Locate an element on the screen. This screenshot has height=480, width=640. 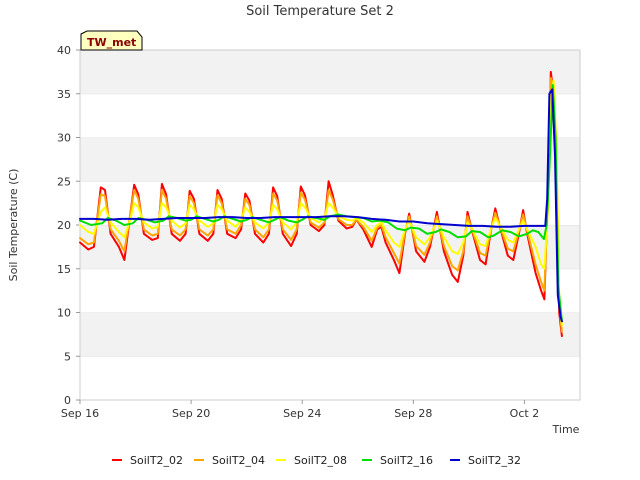
y-tick-label: 30 is located at coordinates (64, 138).